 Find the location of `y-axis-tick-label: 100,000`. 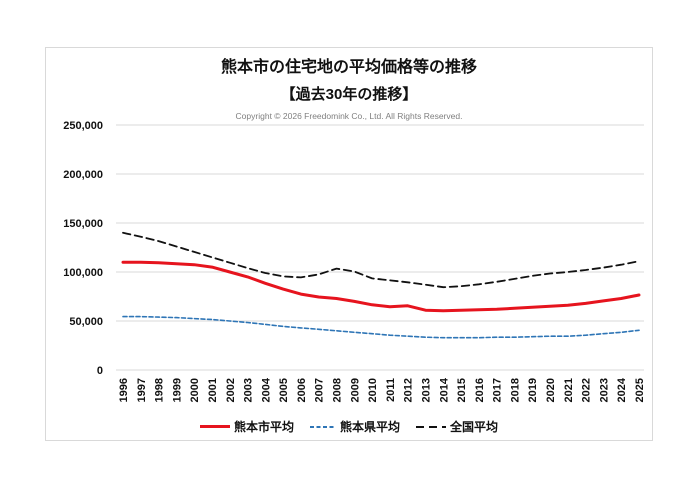

y-axis-tick-label: 100,000 is located at coordinates (83, 273).